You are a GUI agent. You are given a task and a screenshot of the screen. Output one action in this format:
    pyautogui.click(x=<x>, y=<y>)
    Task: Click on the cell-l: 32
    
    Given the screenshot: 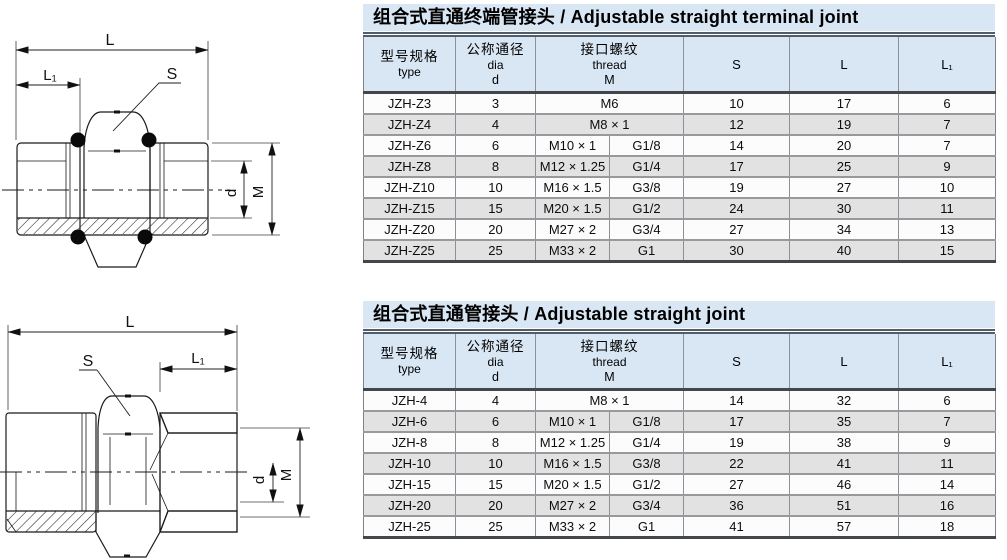 What is the action you would take?
    pyautogui.click(x=844, y=400)
    